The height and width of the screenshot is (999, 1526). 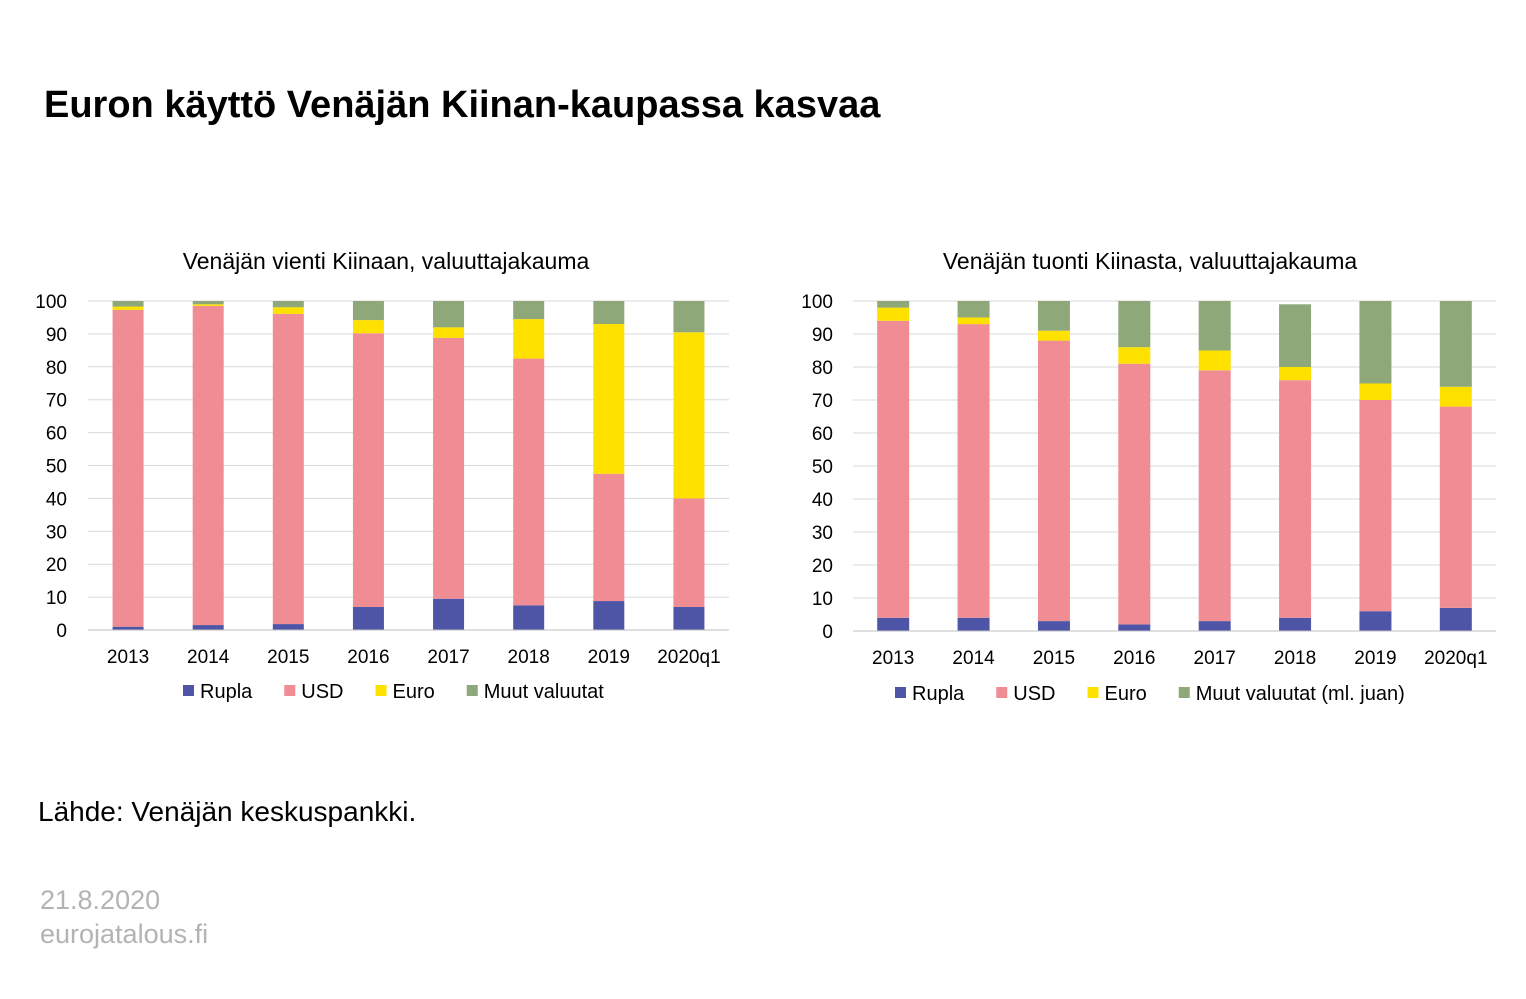 I want to click on import-y-tick-label: 20, so click(x=822, y=566).